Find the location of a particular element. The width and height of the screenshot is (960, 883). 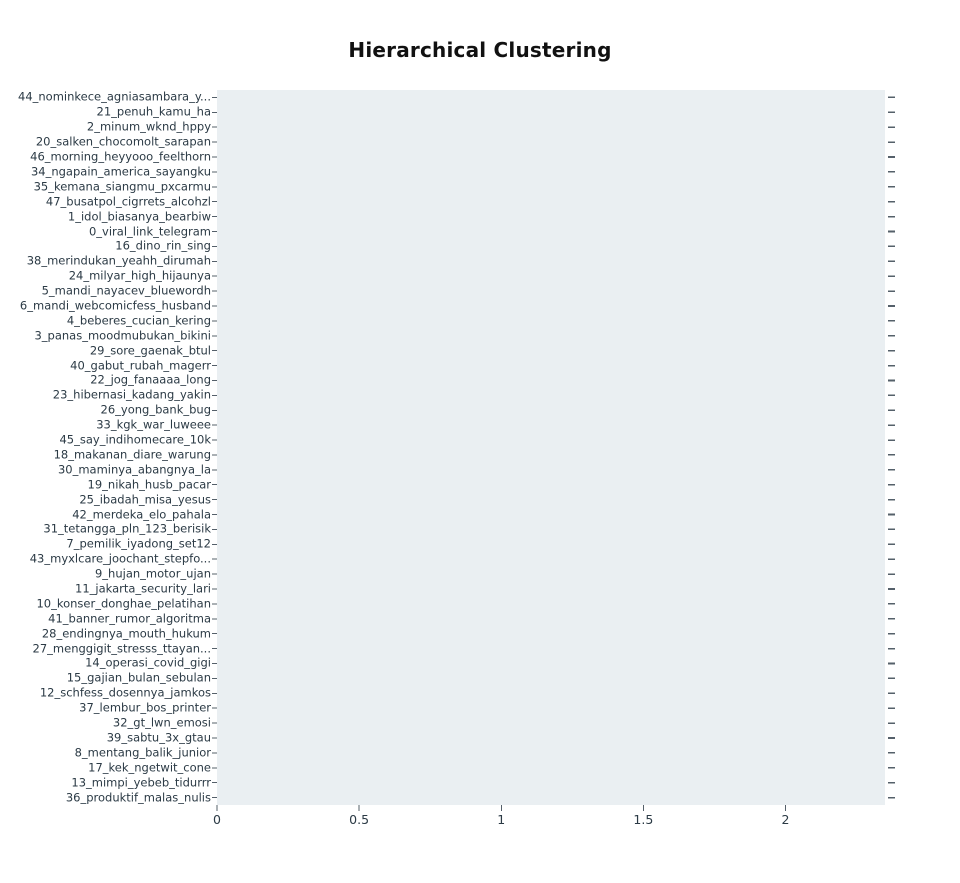

leaf-label: 6_mandi_webcomicfess_husband is located at coordinates (115, 305).